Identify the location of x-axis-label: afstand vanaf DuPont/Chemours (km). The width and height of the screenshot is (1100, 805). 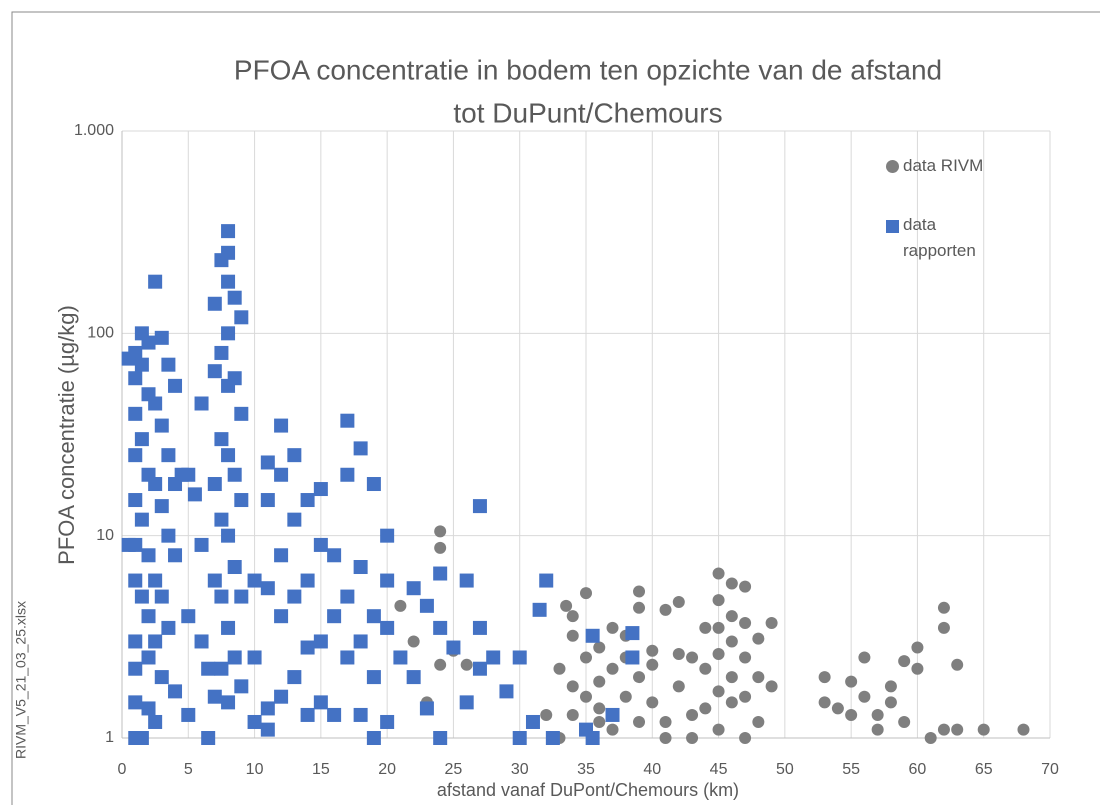
(588, 790).